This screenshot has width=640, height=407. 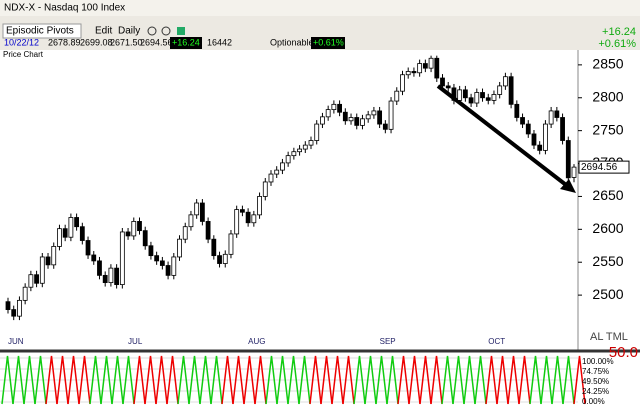 What do you see at coordinates (23, 54) in the screenshot?
I see `pane-label: Price Chart` at bounding box center [23, 54].